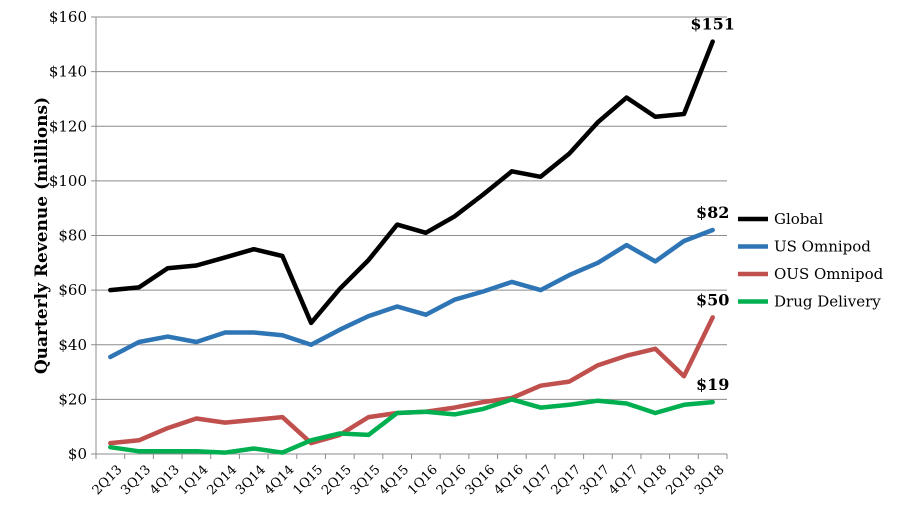 The width and height of the screenshot is (899, 516). Describe the element at coordinates (798, 219) in the screenshot. I see `legend-label: Global` at that location.